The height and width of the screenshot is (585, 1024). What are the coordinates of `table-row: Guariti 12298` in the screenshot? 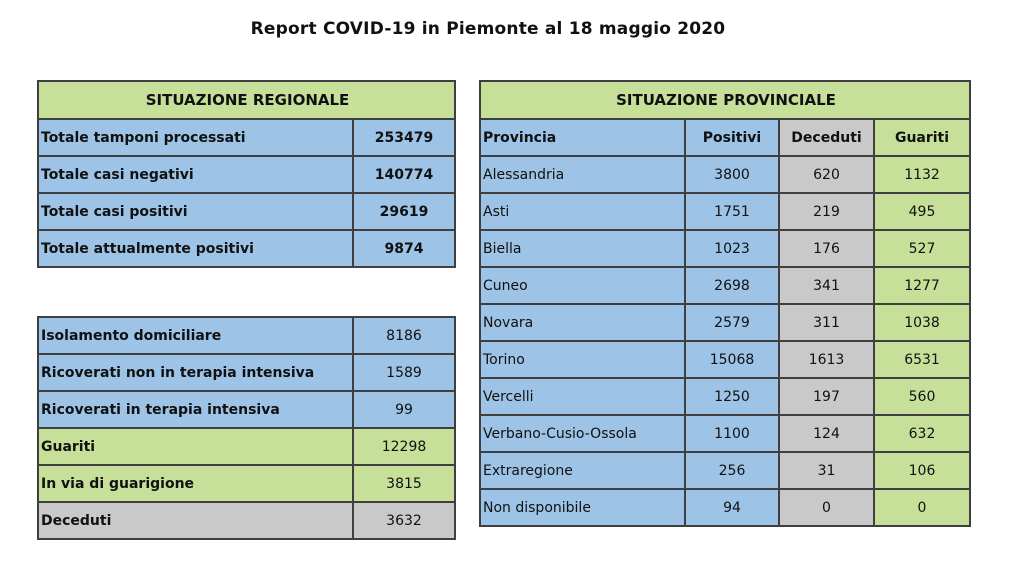 It's located at (246, 446).